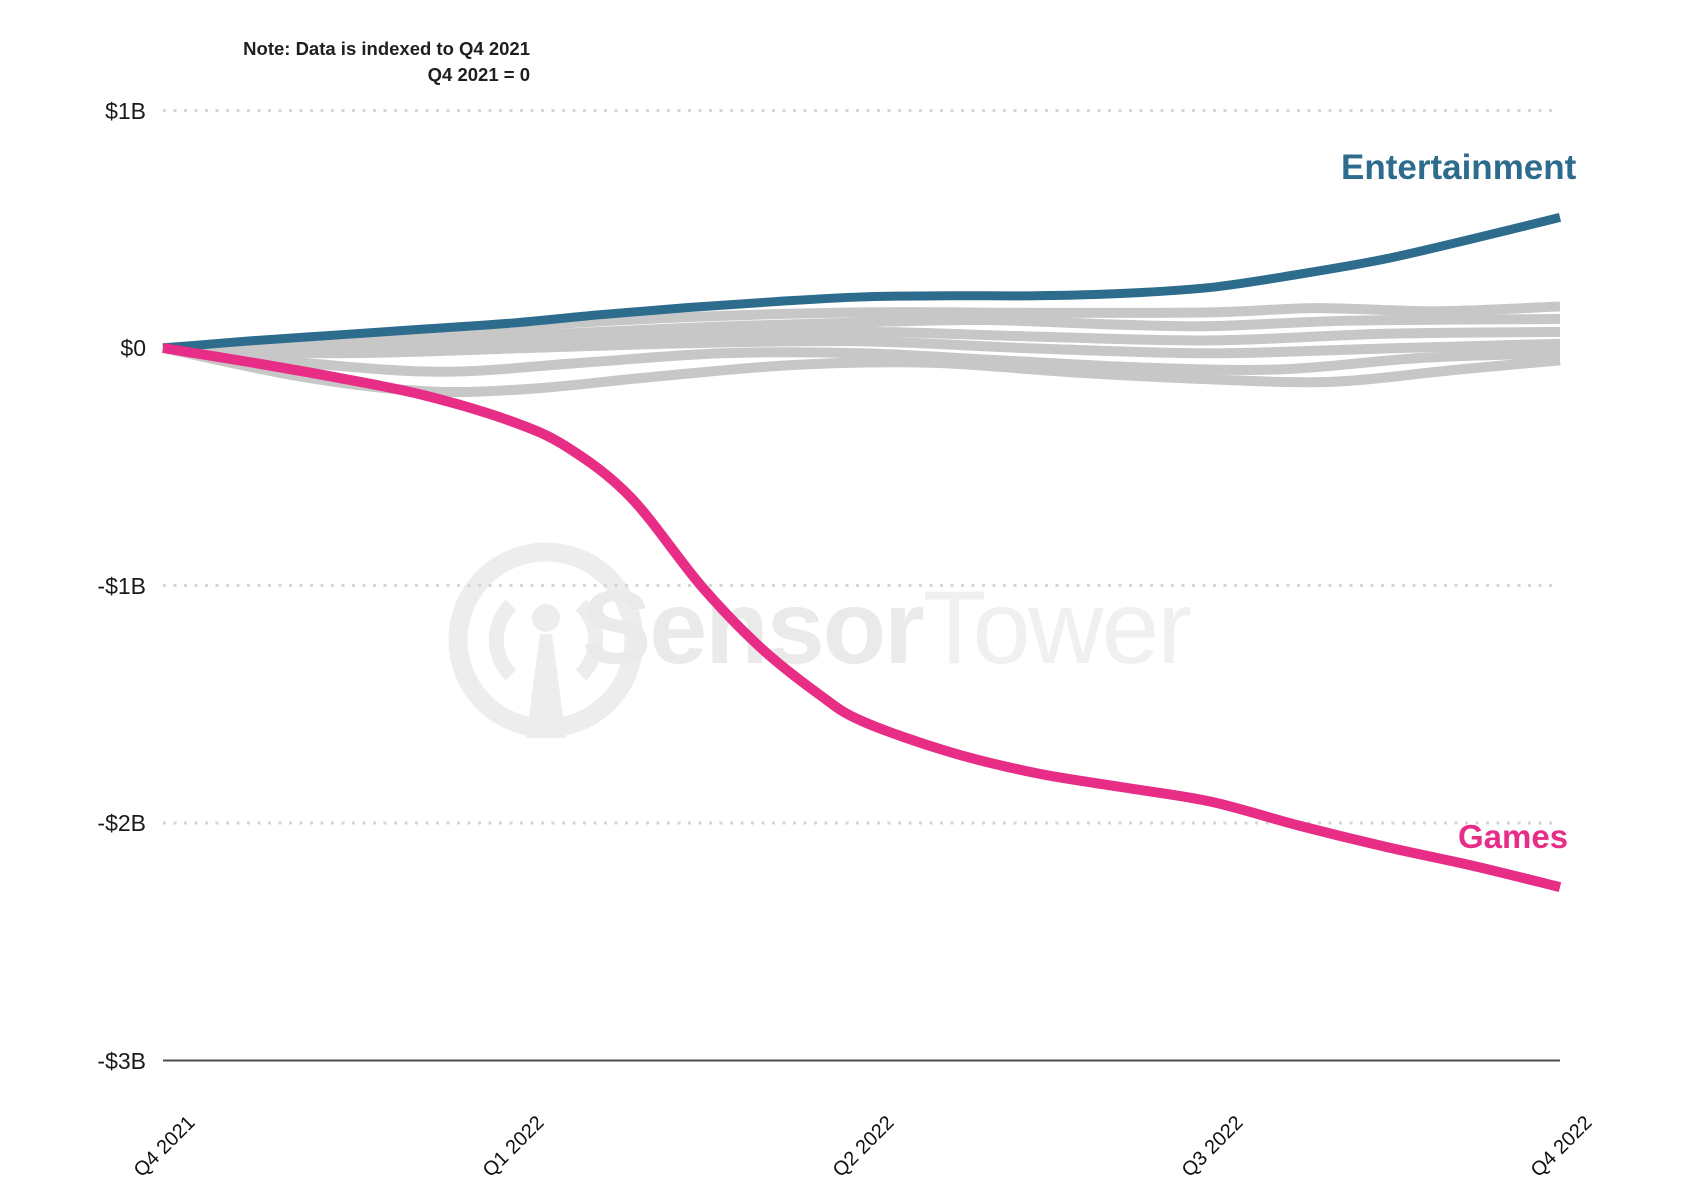  Describe the element at coordinates (386, 48) in the screenshot. I see `chart-note-line1: Note: Data is indexed to Q4 2021` at that location.